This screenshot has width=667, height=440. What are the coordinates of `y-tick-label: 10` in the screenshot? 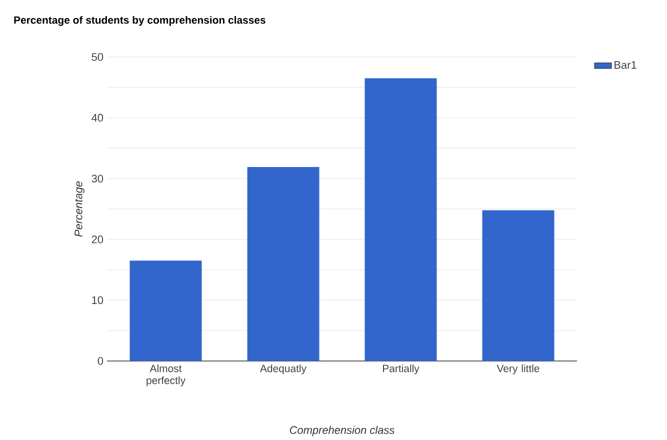 It's located at (98, 300).